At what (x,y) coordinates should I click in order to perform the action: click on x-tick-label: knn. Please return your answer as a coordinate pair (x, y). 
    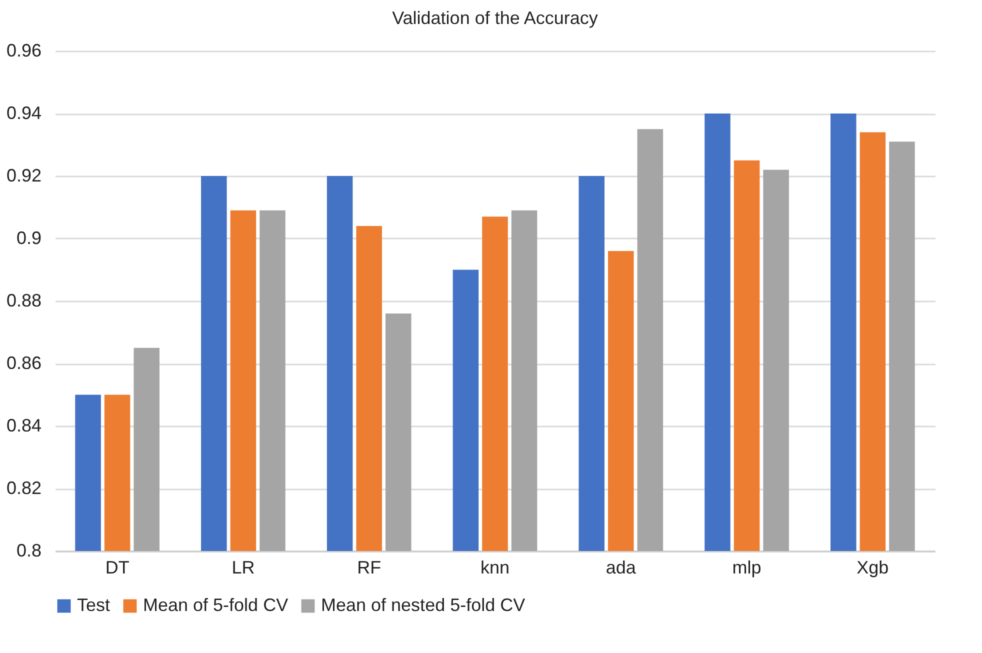
    Looking at the image, I should click on (495, 568).